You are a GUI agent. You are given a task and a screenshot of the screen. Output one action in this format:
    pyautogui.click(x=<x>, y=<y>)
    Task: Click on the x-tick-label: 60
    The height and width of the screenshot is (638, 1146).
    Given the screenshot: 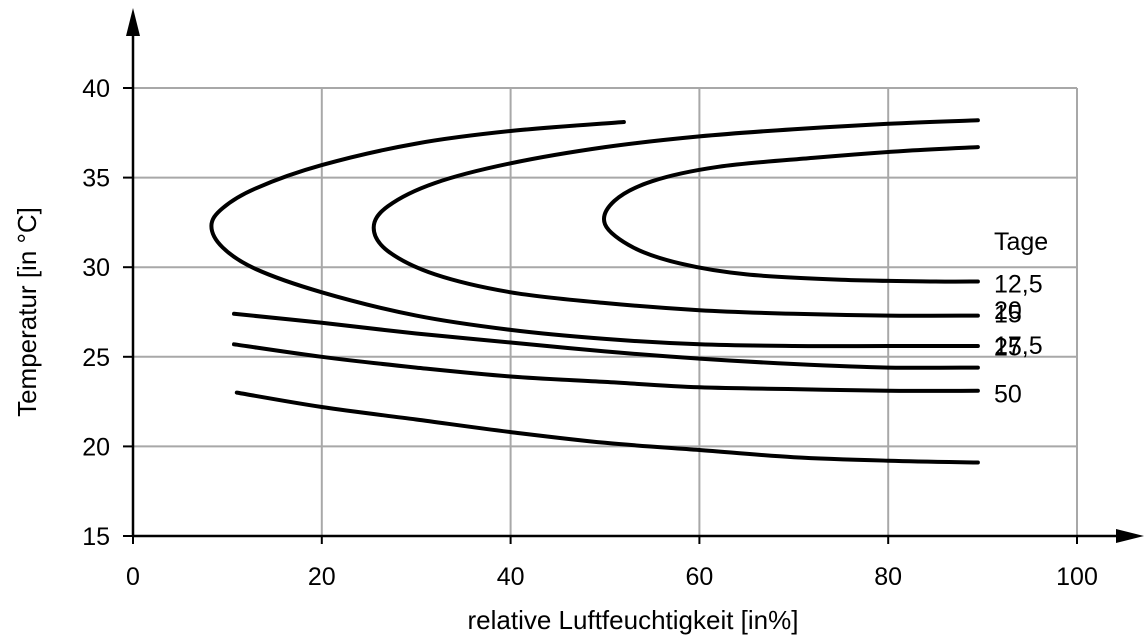 What is the action you would take?
    pyautogui.click(x=699, y=577)
    